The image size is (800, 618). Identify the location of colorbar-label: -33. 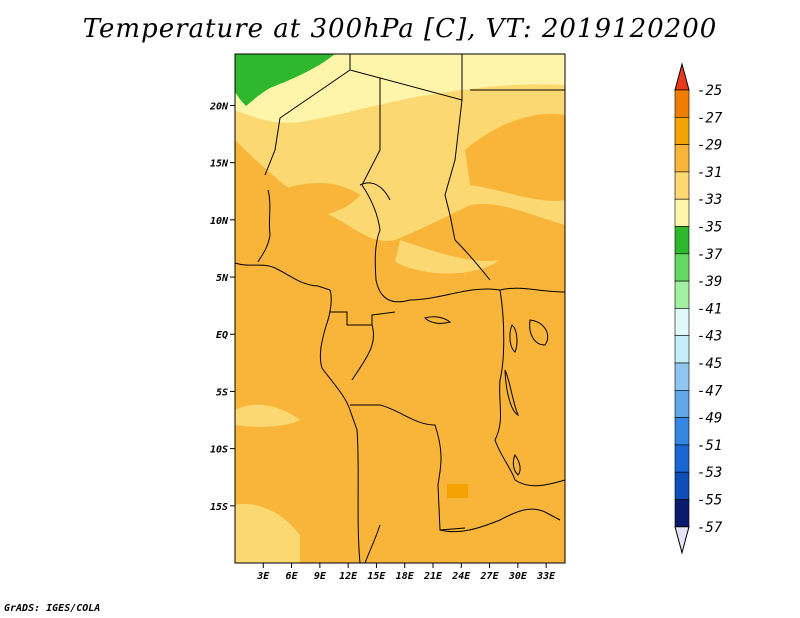
(709, 200).